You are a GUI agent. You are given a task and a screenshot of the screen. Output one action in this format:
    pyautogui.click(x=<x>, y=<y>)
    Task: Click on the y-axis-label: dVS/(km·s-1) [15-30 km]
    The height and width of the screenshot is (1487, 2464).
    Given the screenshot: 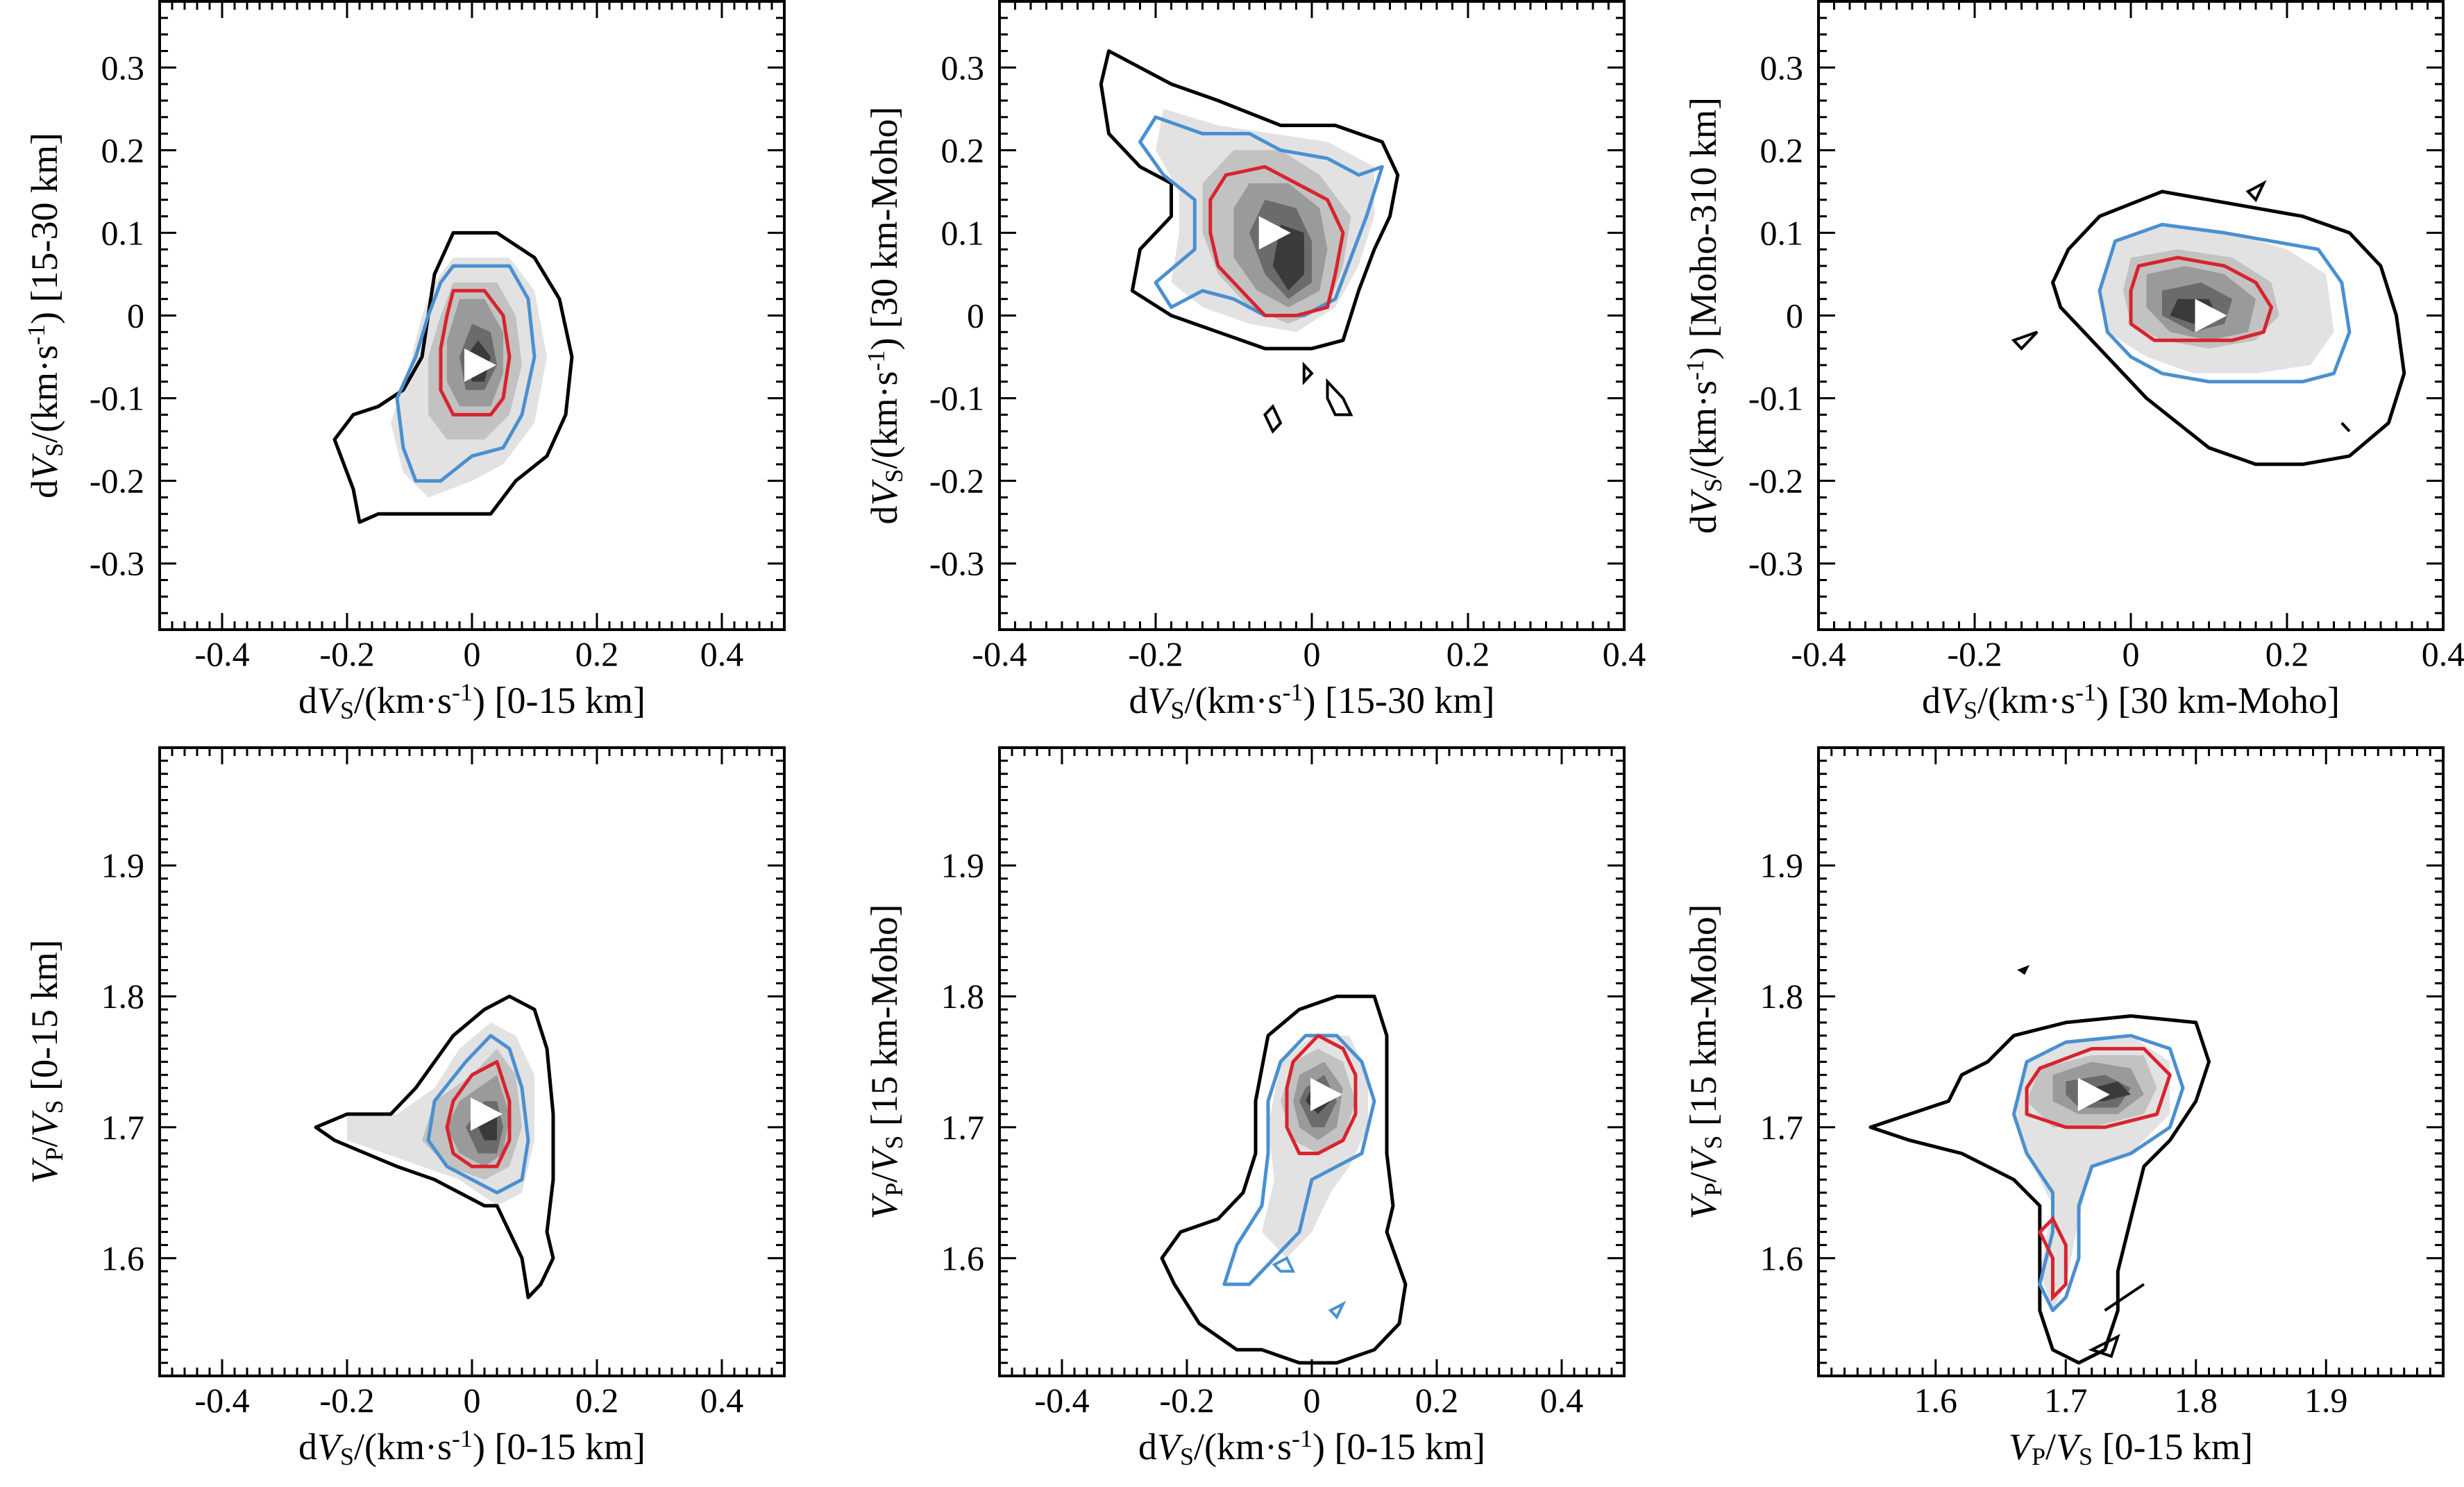 What is the action you would take?
    pyautogui.click(x=45, y=315)
    